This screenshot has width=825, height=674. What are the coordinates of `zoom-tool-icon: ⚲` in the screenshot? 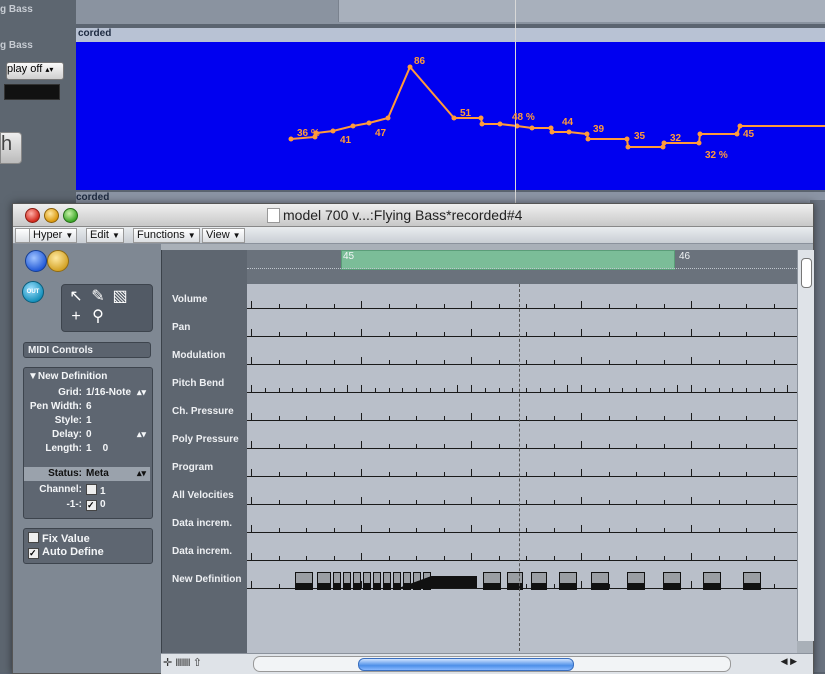 It's located at (98, 316).